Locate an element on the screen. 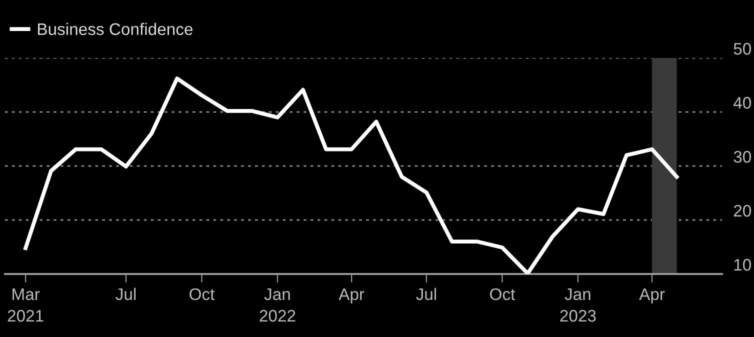  y-tick-label: 40 is located at coordinates (742, 102).